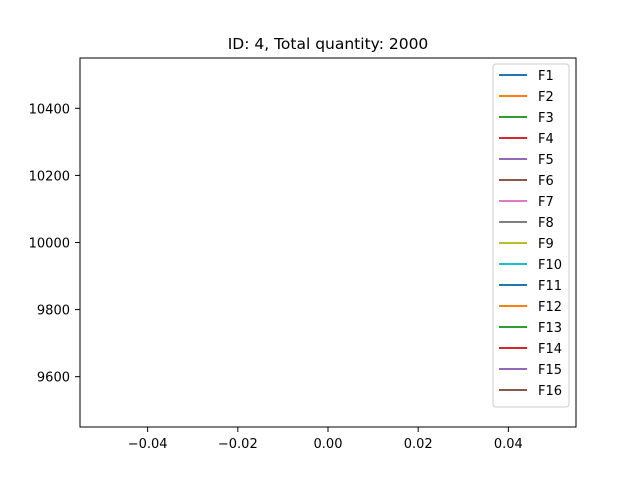 The image size is (640, 485). What do you see at coordinates (550, 328) in the screenshot?
I see `legend-label: F13` at bounding box center [550, 328].